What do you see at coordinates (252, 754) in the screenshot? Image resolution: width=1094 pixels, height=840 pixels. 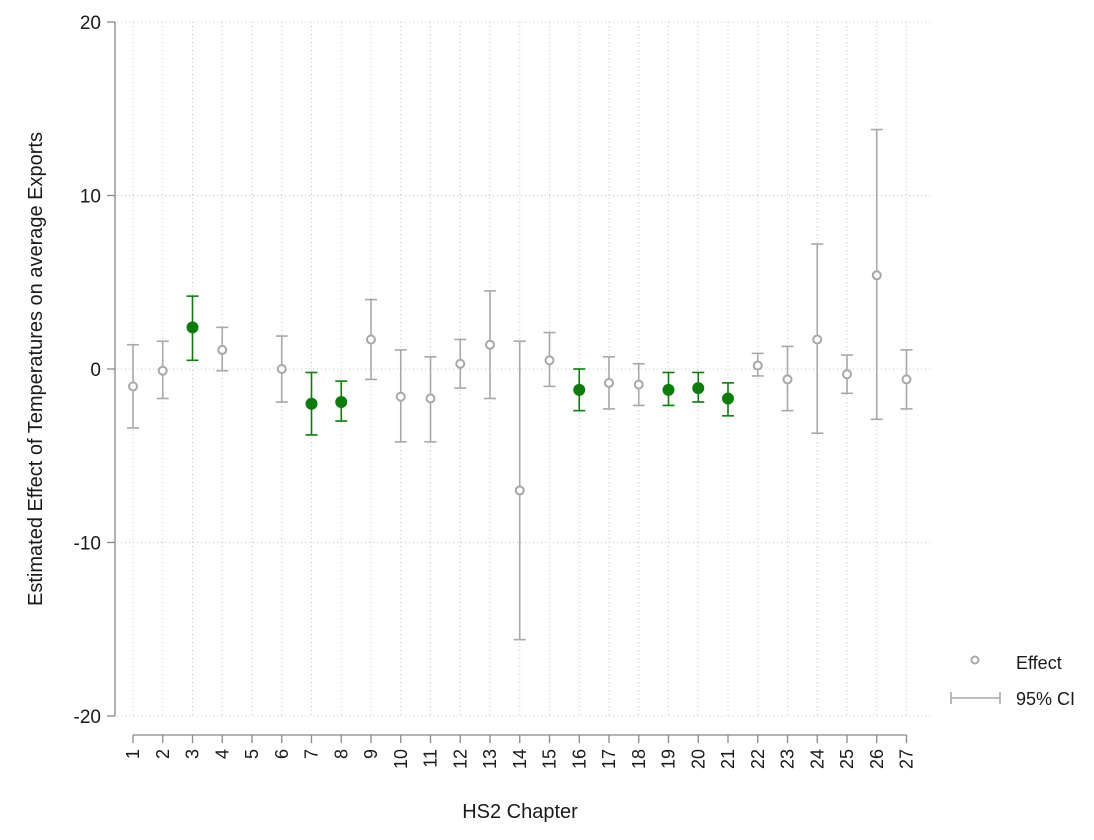 I see `x-tick-label: 5` at bounding box center [252, 754].